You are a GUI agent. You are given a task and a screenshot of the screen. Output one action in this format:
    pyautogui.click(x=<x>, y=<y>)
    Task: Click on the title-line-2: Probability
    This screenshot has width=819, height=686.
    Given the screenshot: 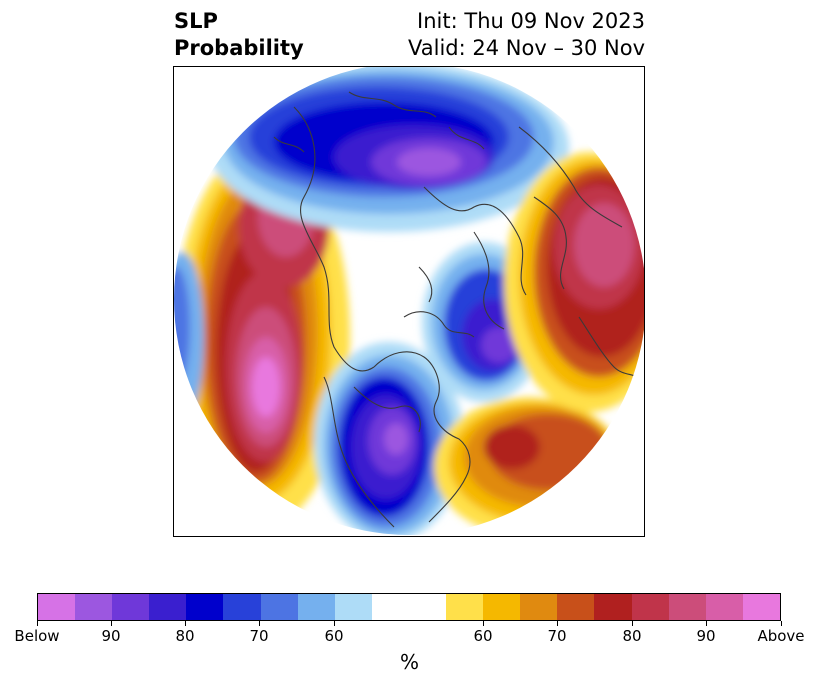 What is the action you would take?
    pyautogui.click(x=239, y=48)
    